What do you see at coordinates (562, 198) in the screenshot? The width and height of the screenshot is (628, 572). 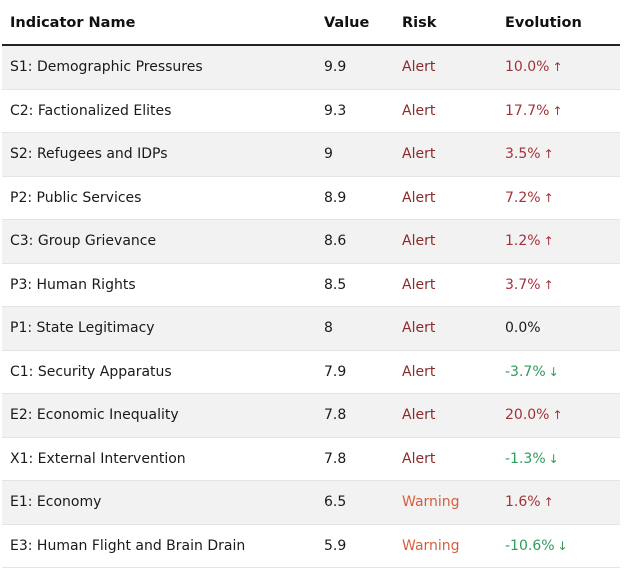 I see `evolution-cell: 7.2% ↑` at bounding box center [562, 198].